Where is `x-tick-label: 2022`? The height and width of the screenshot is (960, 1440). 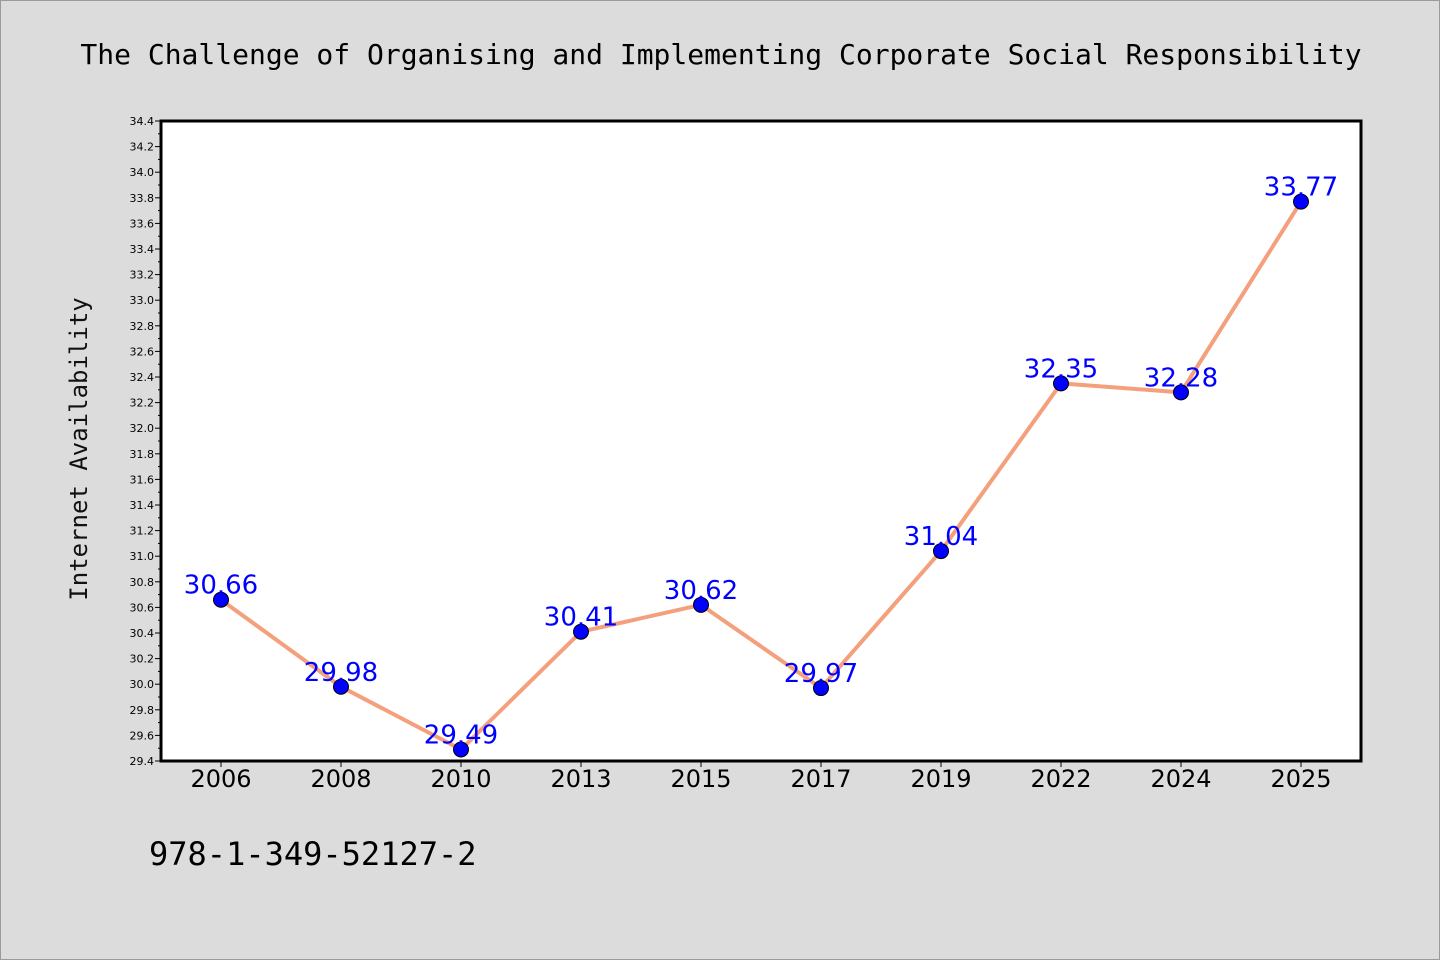
x-tick-label: 2022 is located at coordinates (1060, 779).